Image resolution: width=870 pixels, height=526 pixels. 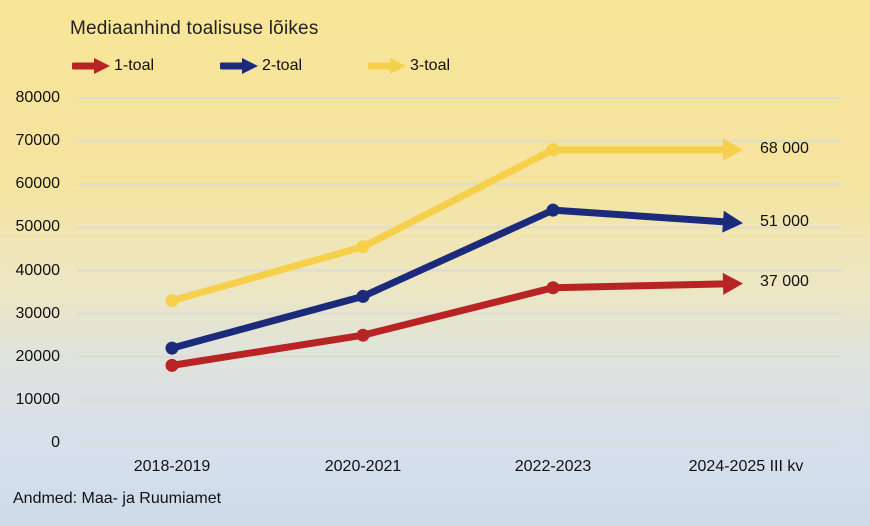 What do you see at coordinates (448, 324) in the screenshot?
I see `series-line` at bounding box center [448, 324].